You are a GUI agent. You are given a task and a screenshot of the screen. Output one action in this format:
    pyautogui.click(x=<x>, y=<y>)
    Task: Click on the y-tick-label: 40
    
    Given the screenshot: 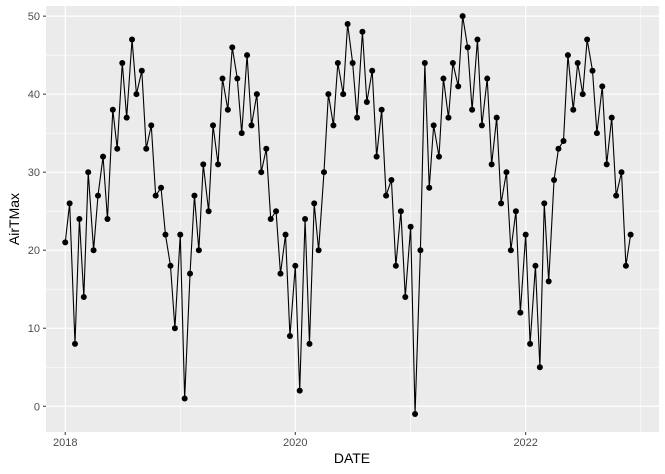 What is the action you would take?
    pyautogui.click(x=34, y=95)
    